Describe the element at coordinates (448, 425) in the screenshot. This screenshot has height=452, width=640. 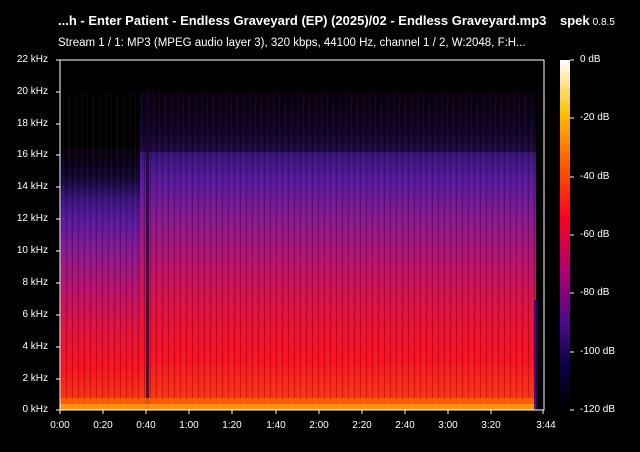
I see `time-label-3-00: 3:00` at that location.